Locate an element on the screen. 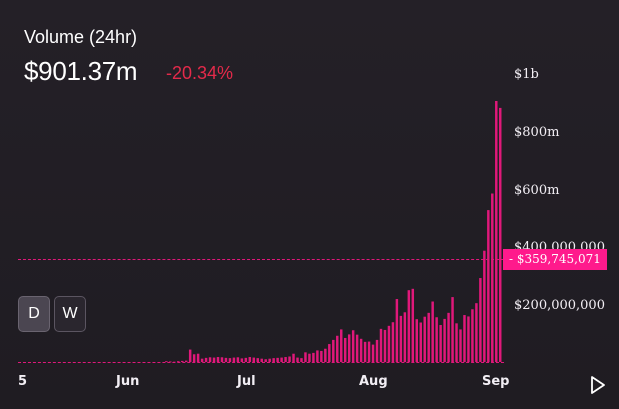  x-tick-label: Sep is located at coordinates (496, 381).